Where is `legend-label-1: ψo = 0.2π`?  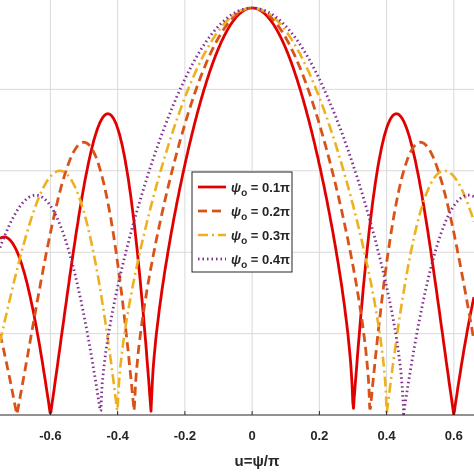
legend-label-1: ψo = 0.2π is located at coordinates (260, 213).